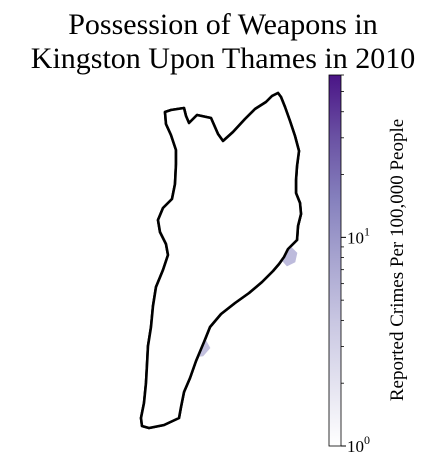  Describe the element at coordinates (223, 58) in the screenshot. I see `title-line-2: Kingston Upon Thames in 2010` at that location.